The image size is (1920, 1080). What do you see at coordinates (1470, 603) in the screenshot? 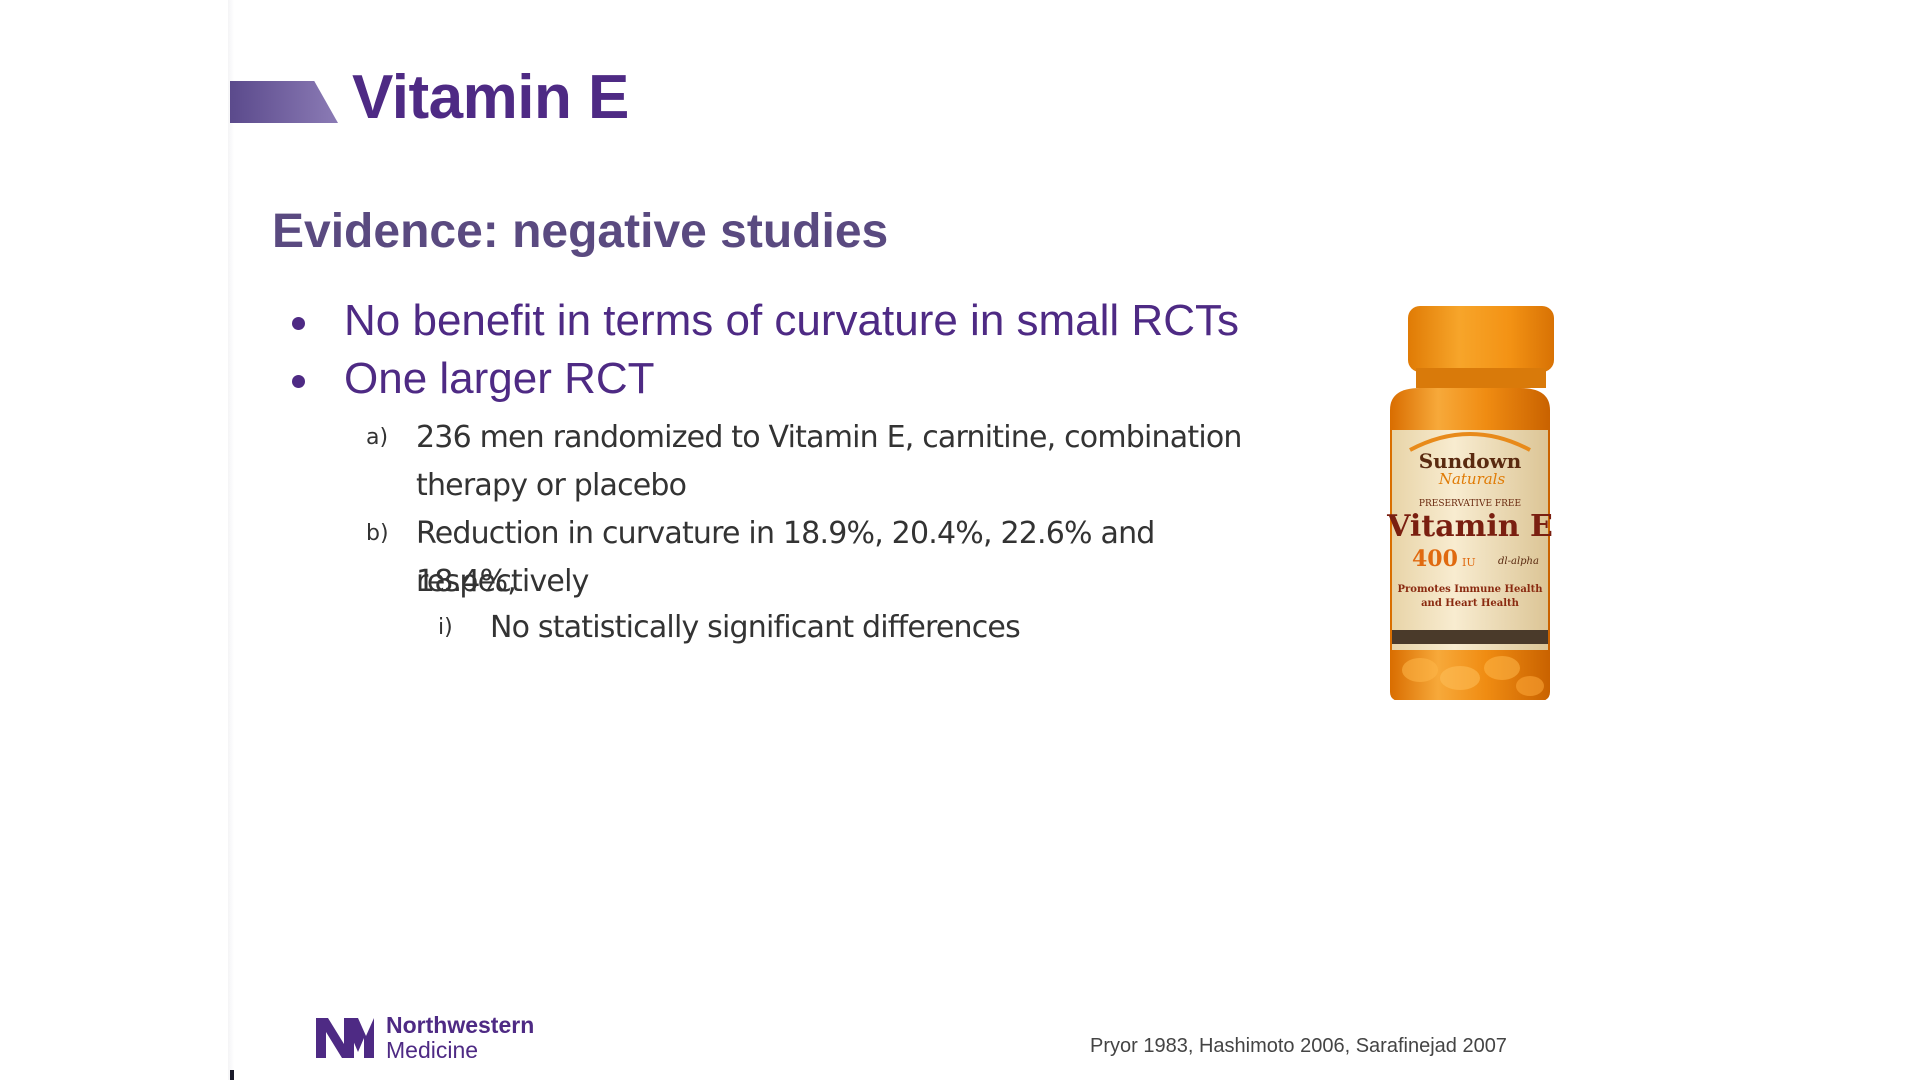
I see `label-claim-2: and Heart Health` at bounding box center [1470, 603].